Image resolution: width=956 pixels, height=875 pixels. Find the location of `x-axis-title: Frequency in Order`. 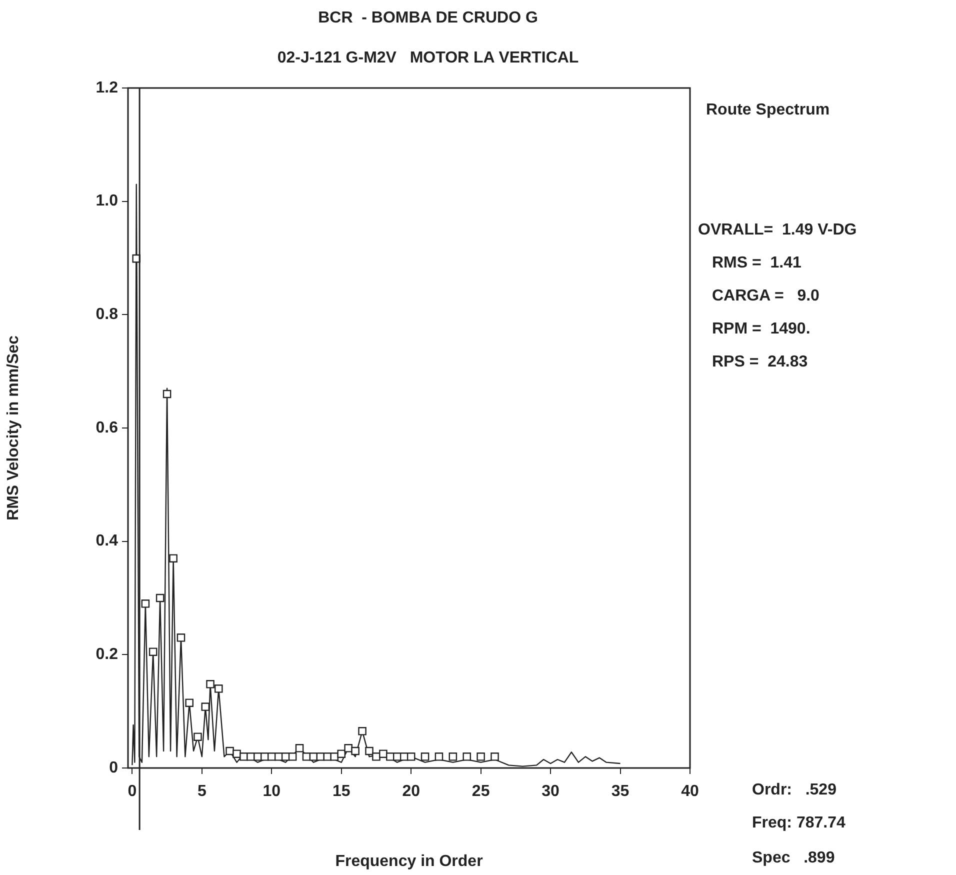

x-axis-title: Frequency in Order is located at coordinates (409, 861).